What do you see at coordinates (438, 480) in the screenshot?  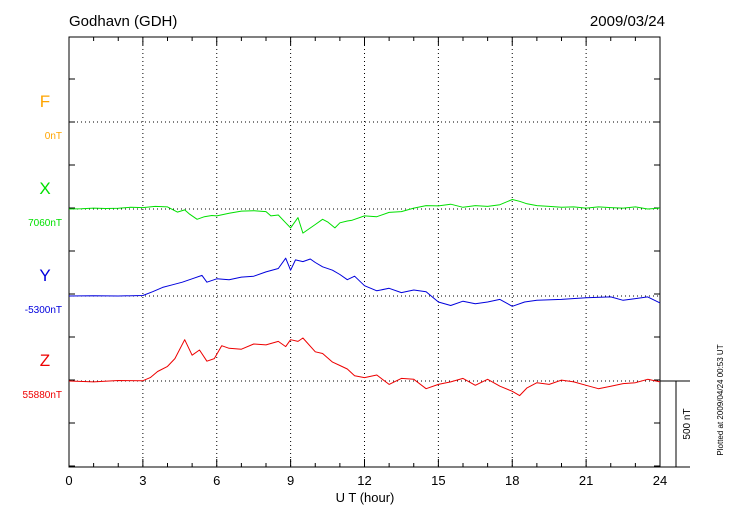 I see `x-tick-label: 15` at bounding box center [438, 480].